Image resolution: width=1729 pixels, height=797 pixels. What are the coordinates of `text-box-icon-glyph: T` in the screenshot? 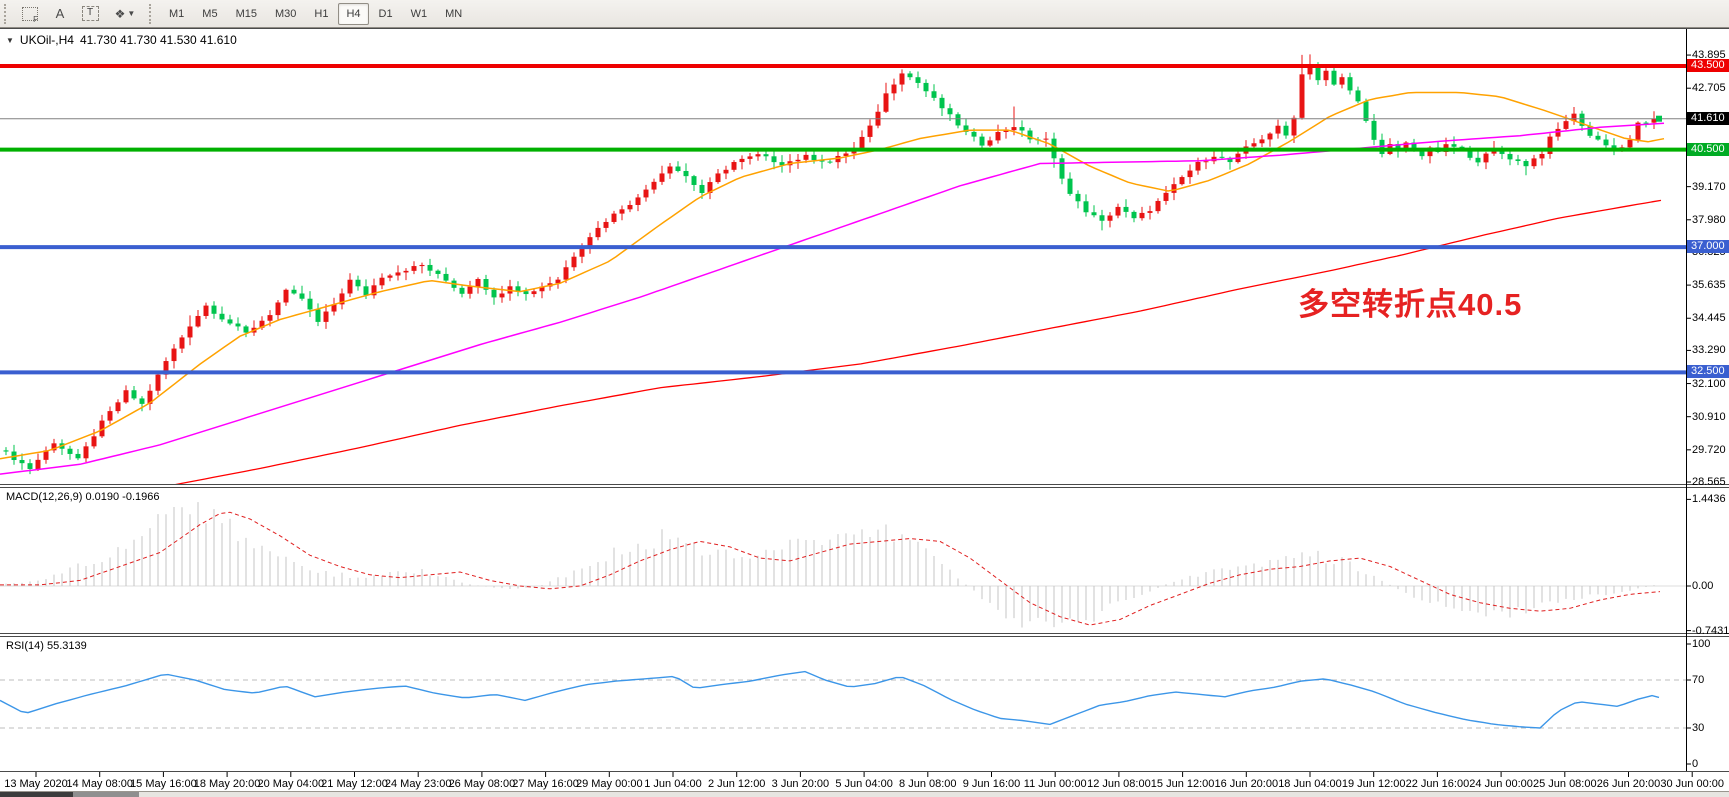 It's located at (90, 13).